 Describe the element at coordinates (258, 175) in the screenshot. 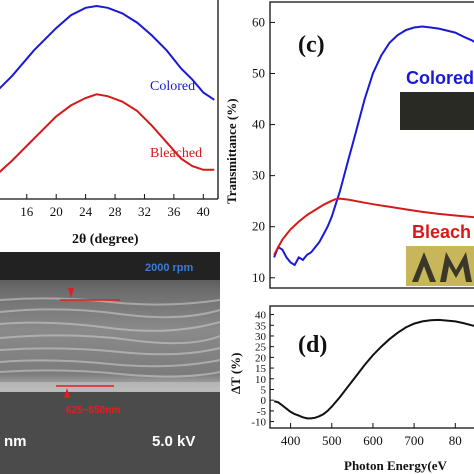

I see `panel-c-y-tick-label: 30` at that location.